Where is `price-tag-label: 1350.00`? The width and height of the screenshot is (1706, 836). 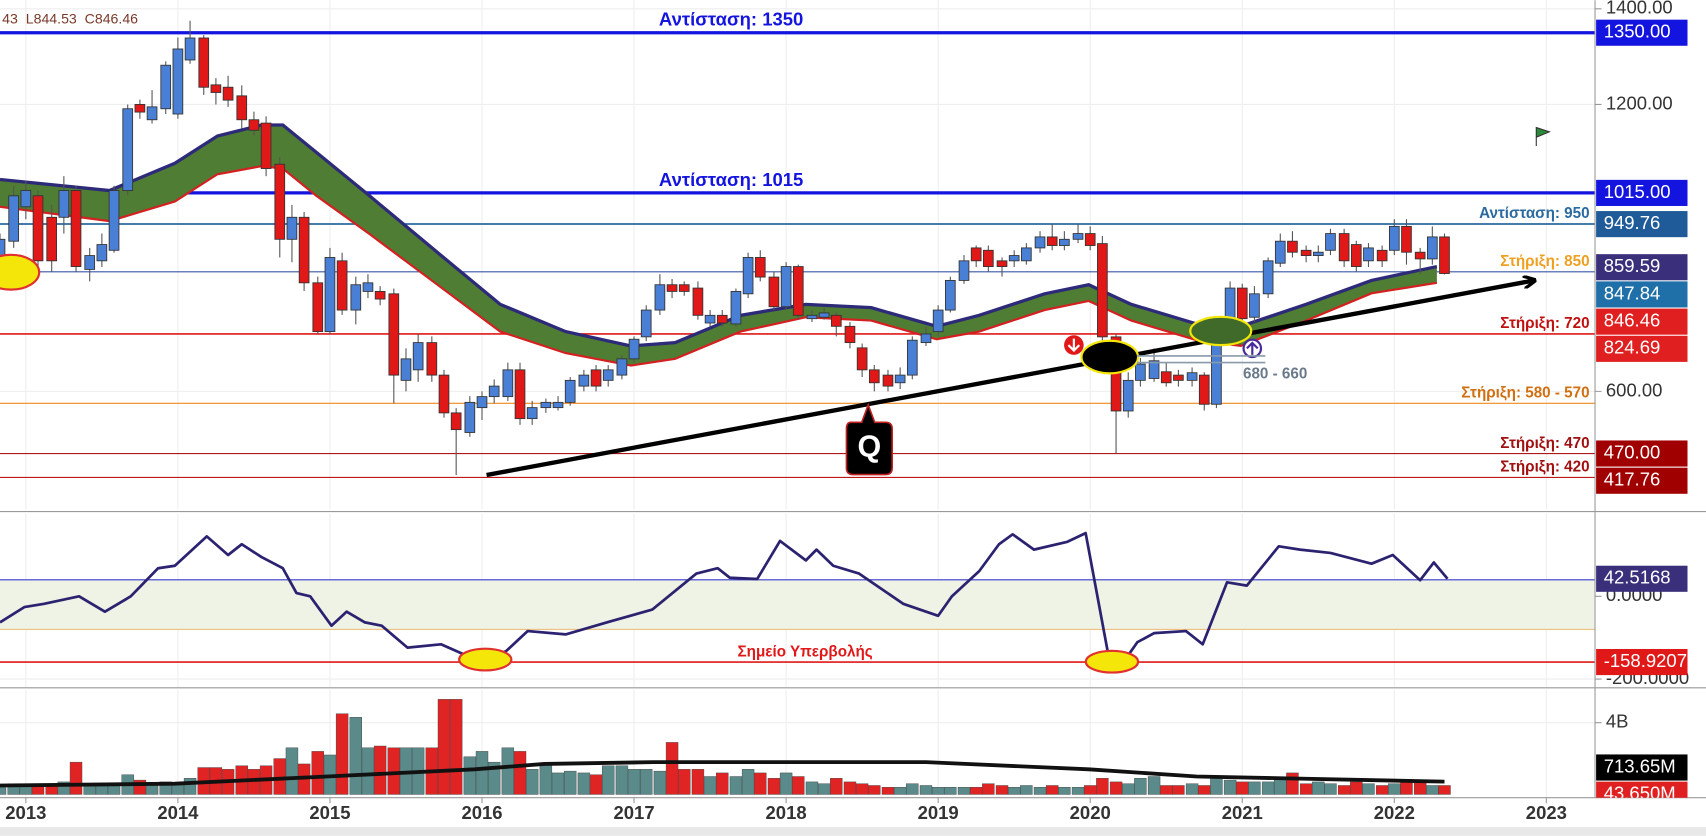 price-tag-label: 1350.00 is located at coordinates (1637, 31).